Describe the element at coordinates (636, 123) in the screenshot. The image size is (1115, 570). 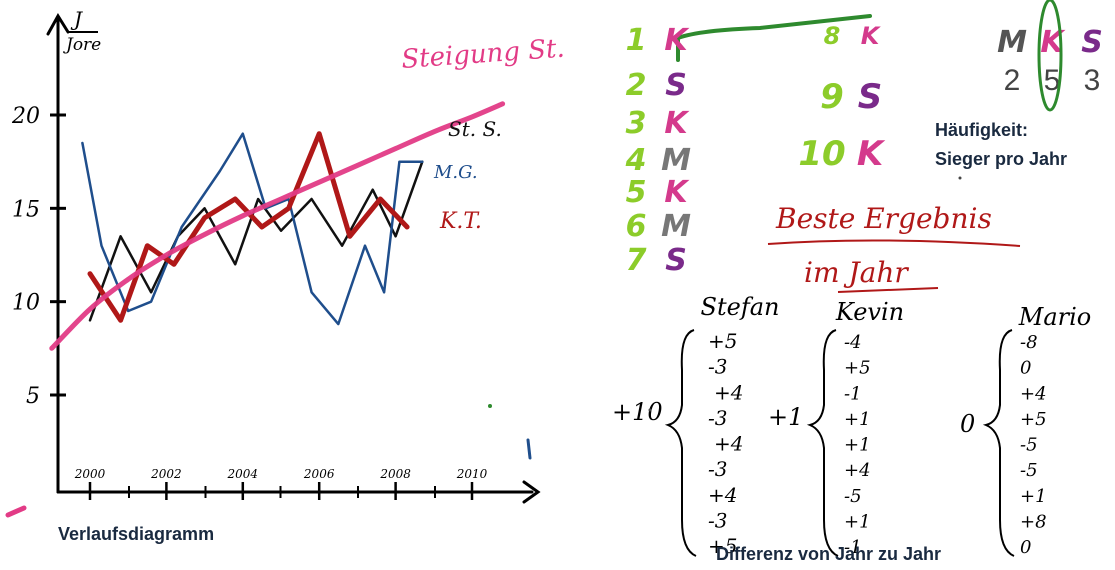
I see `winner-year-number: 3` at that location.